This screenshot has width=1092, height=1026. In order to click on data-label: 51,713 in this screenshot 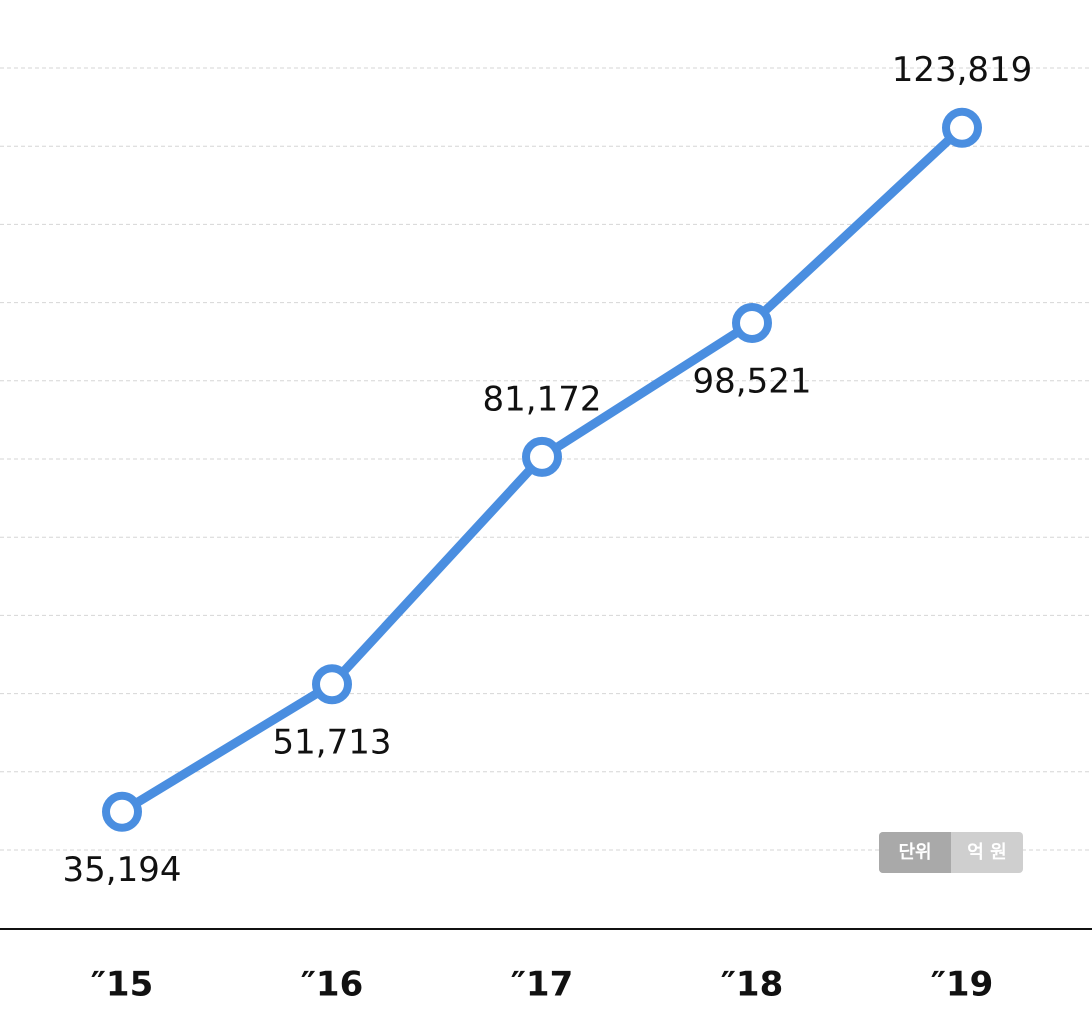, I will do `click(332, 743)`.